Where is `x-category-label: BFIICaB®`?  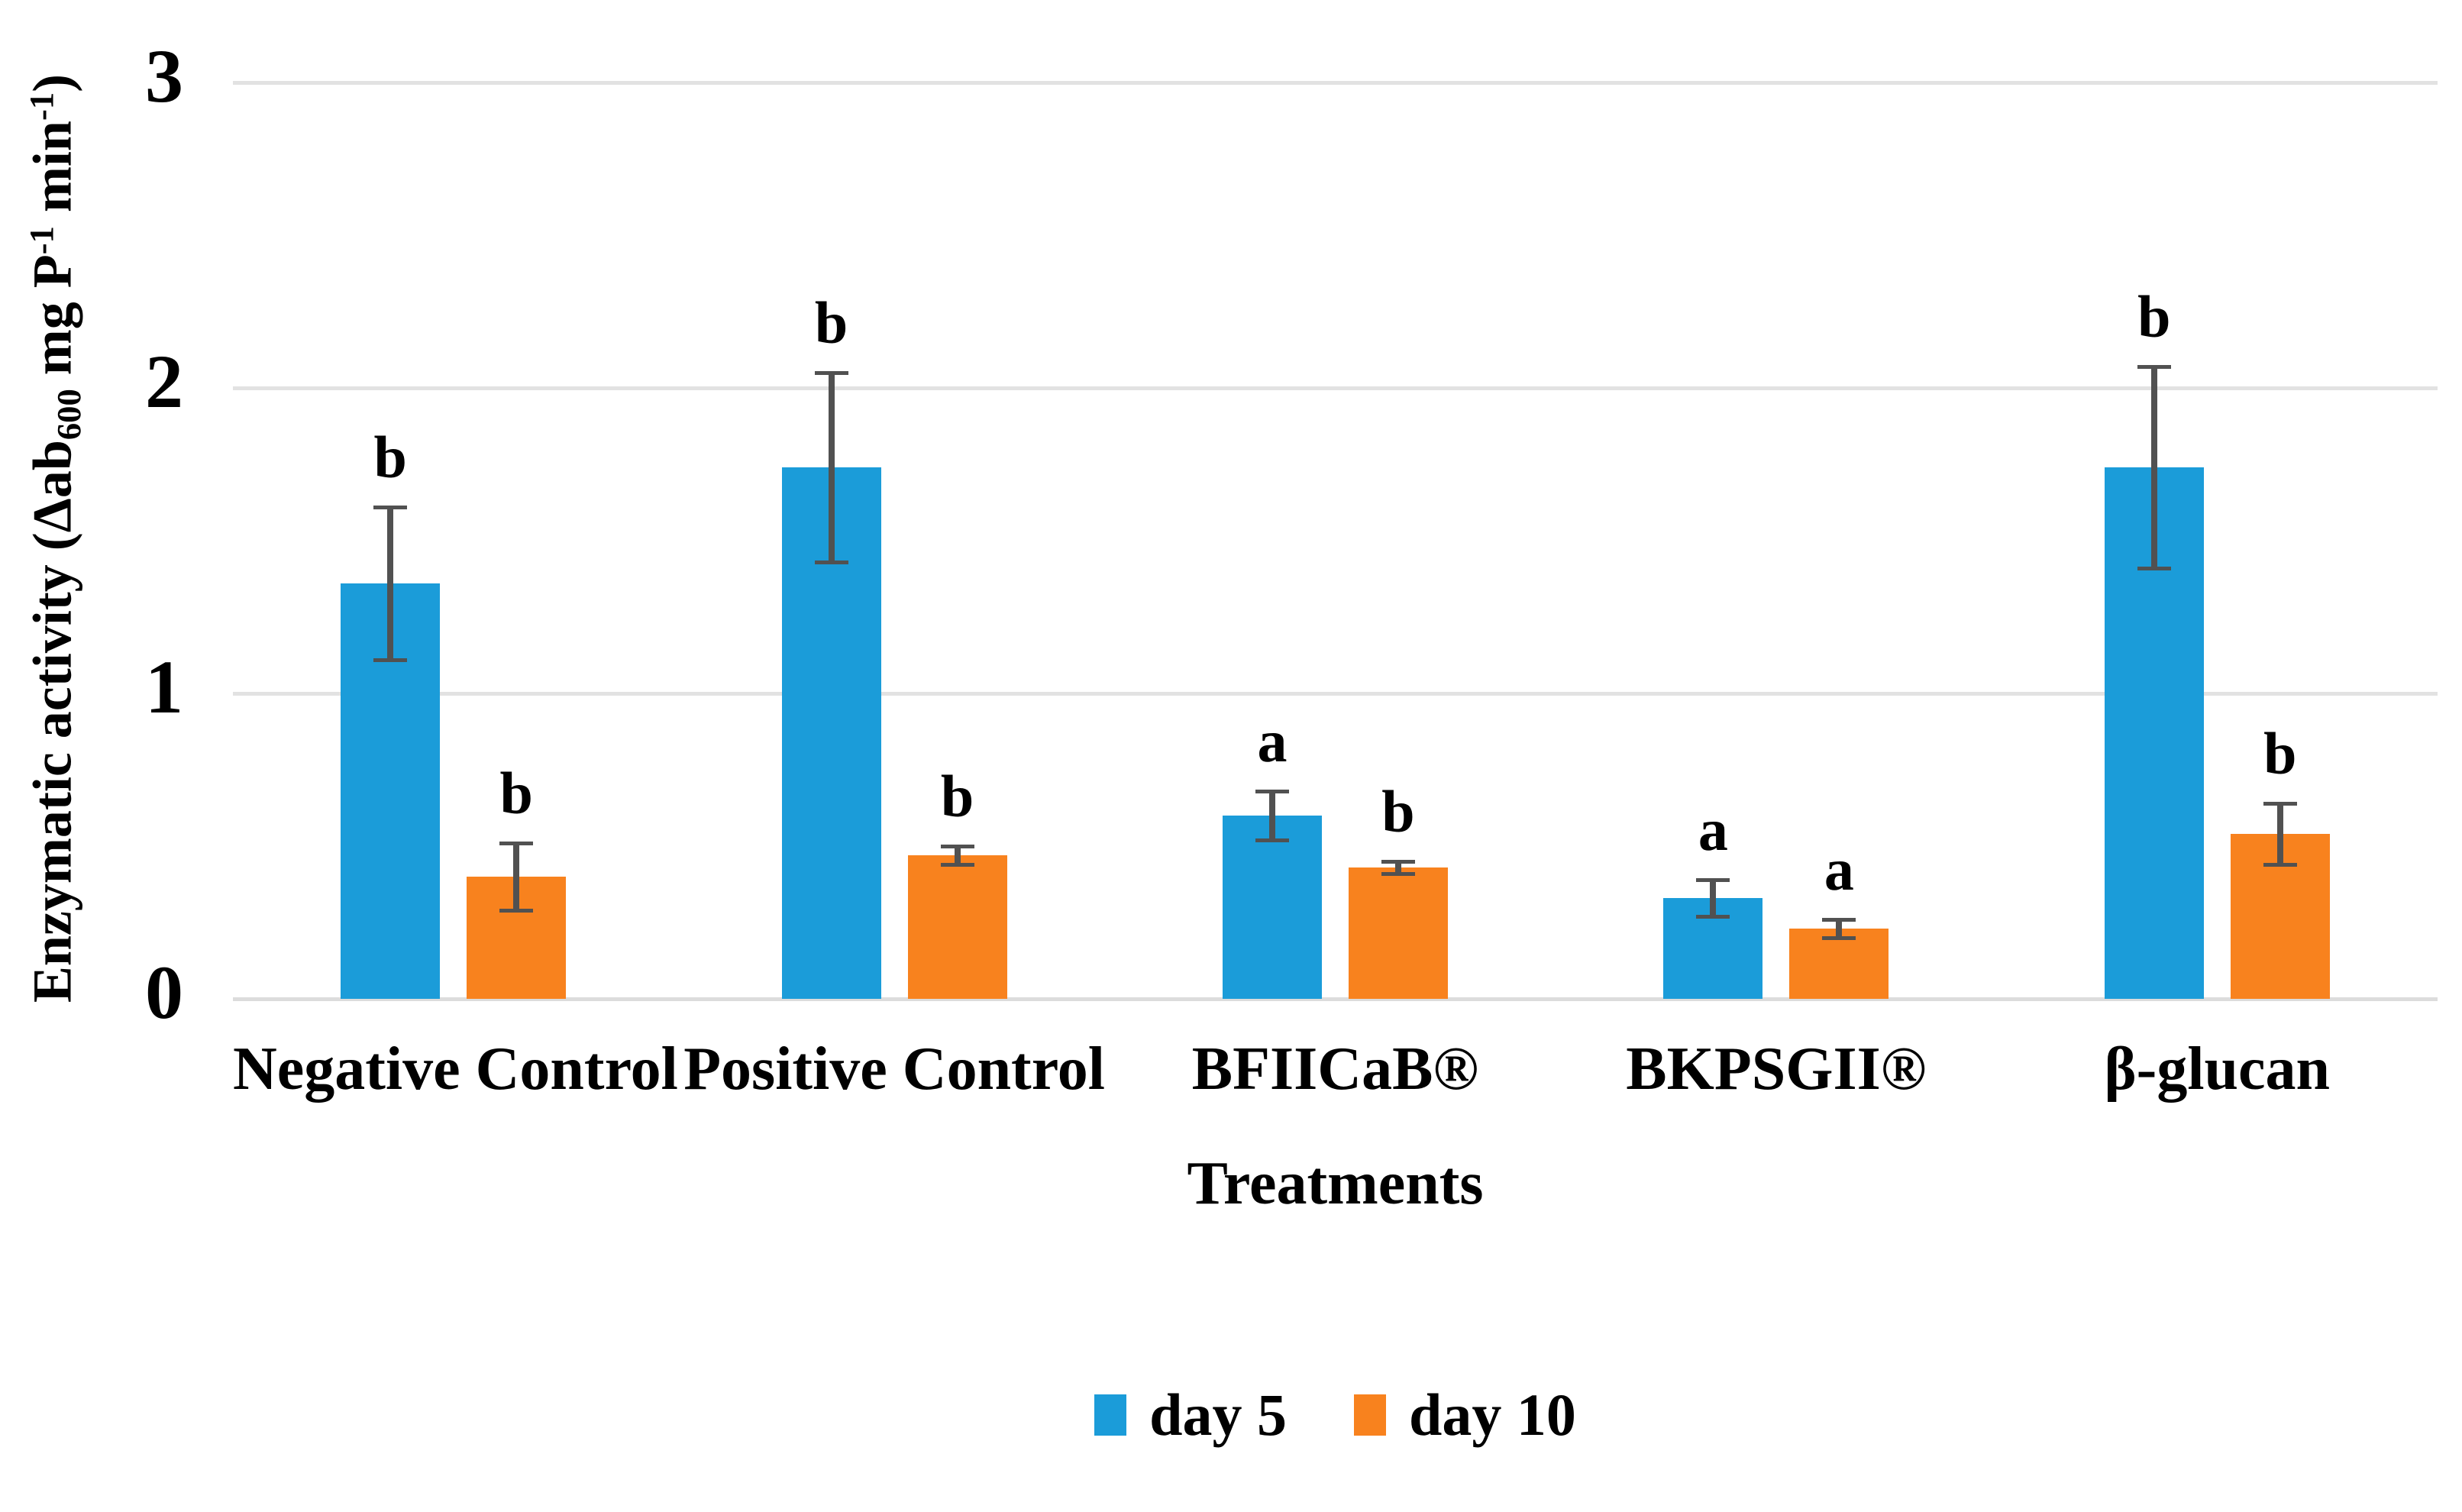 x-category-label: BFIICaB® is located at coordinates (1335, 1069).